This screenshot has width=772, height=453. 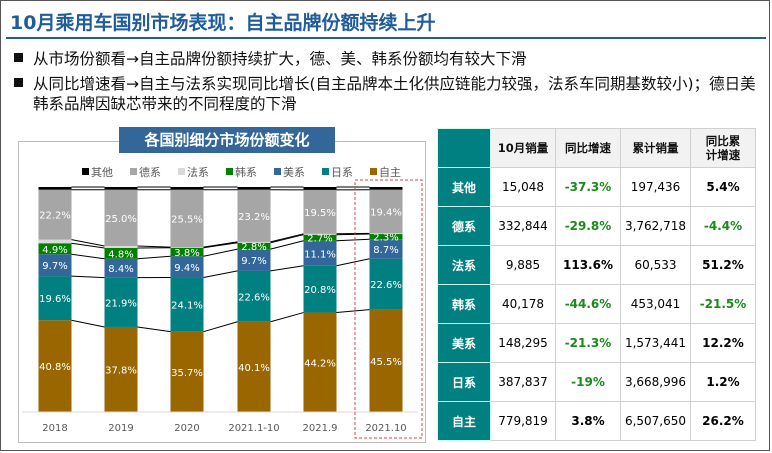 I want to click on data-label: 4.8%, so click(x=120, y=254).